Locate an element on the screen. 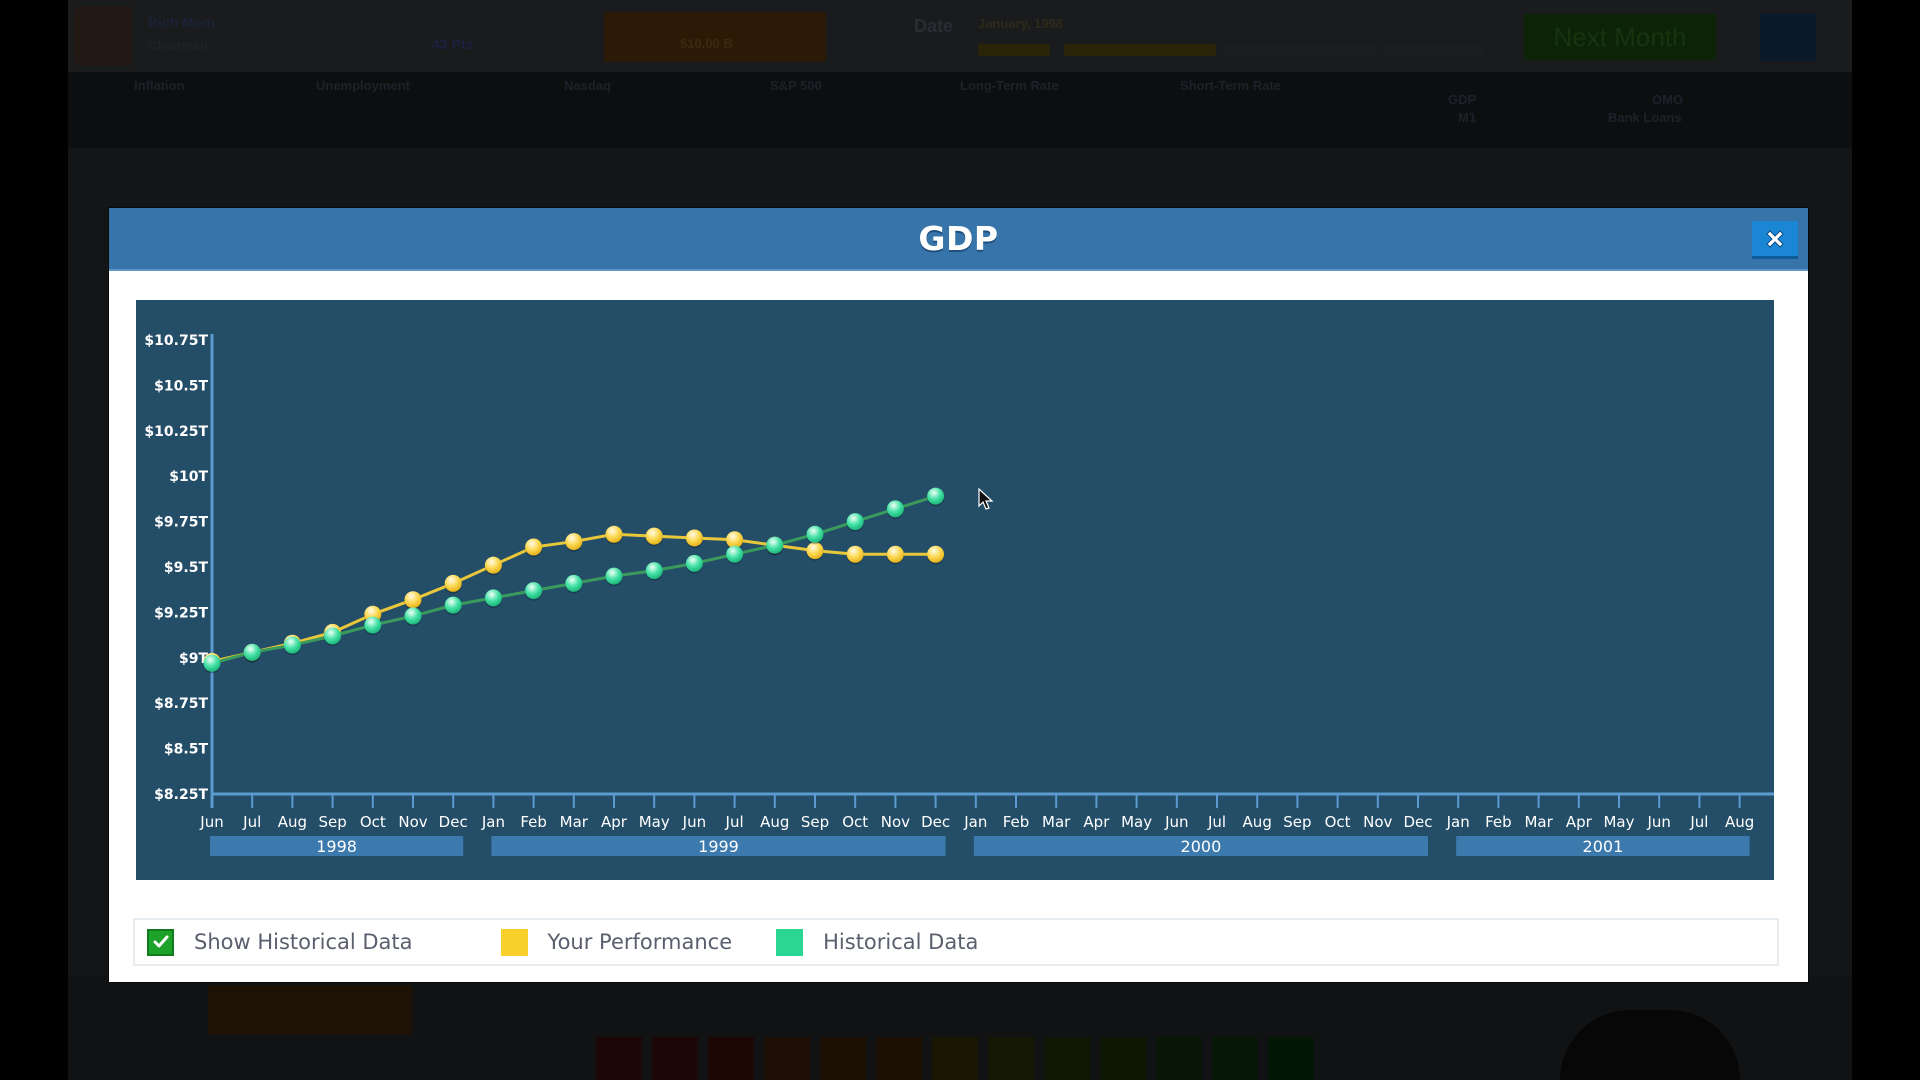  y-tick-label: $8.5T is located at coordinates (186, 750).